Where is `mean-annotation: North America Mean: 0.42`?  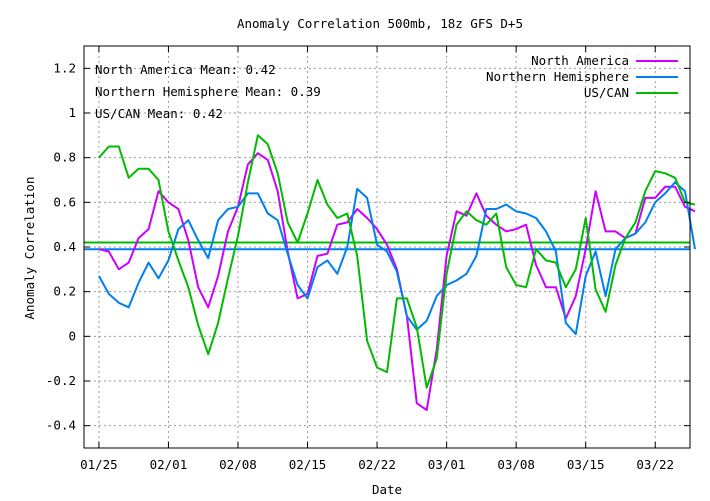
mean-annotation: North America Mean: 0.42 is located at coordinates (185, 69).